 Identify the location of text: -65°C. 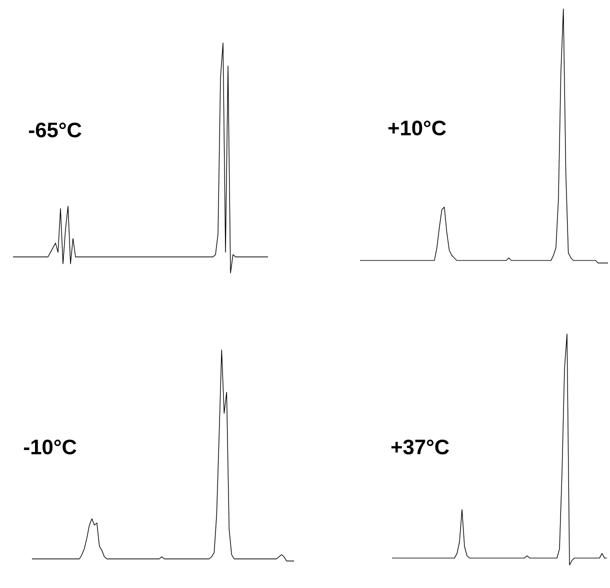
(55, 130).